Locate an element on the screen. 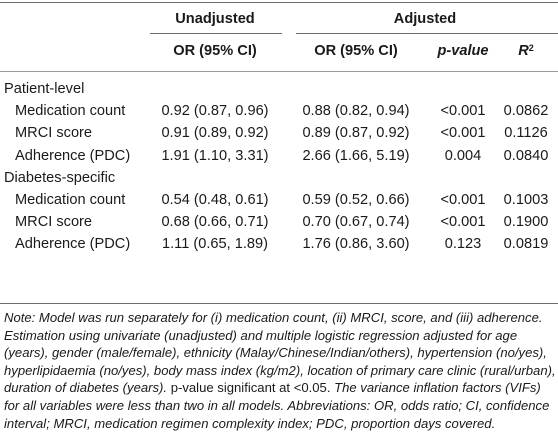 This screenshot has height=432, width=558. table-cell: 0.1126 is located at coordinates (526, 133).